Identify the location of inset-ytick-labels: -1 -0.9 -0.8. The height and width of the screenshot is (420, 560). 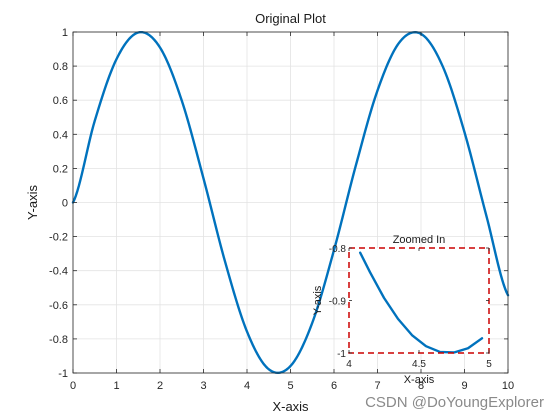
(338, 302).